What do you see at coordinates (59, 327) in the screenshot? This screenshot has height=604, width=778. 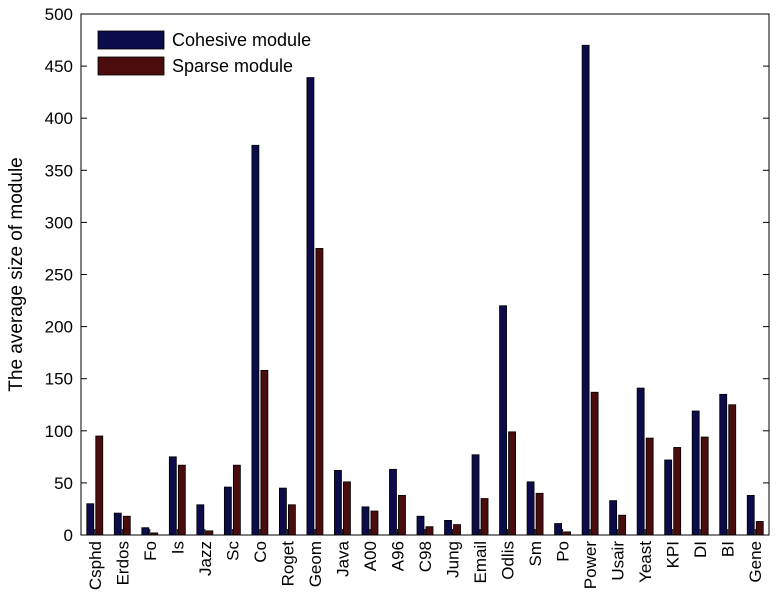 I see `y-tick-label: 200` at bounding box center [59, 327].